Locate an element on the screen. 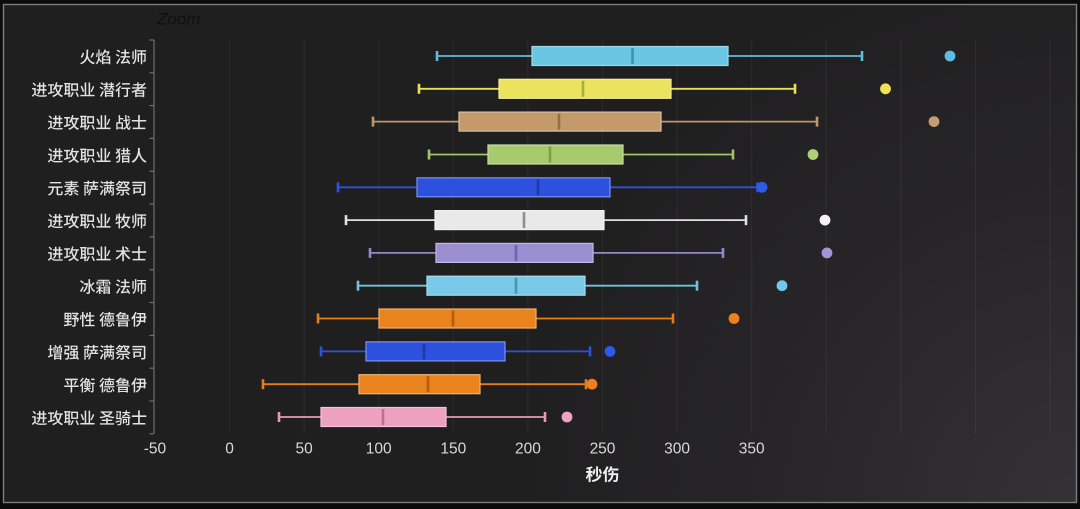 The height and width of the screenshot is (509, 1080). svg-text: 100 is located at coordinates (379, 449).